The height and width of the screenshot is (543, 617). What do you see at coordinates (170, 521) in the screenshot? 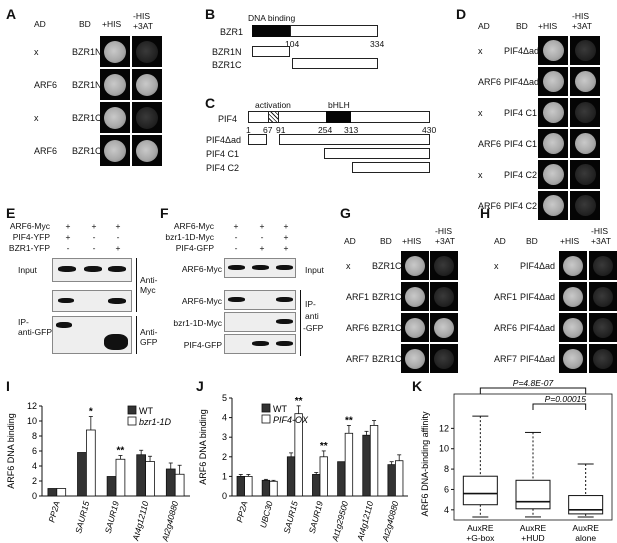
I see `category-label: At2g40880` at bounding box center [170, 521].